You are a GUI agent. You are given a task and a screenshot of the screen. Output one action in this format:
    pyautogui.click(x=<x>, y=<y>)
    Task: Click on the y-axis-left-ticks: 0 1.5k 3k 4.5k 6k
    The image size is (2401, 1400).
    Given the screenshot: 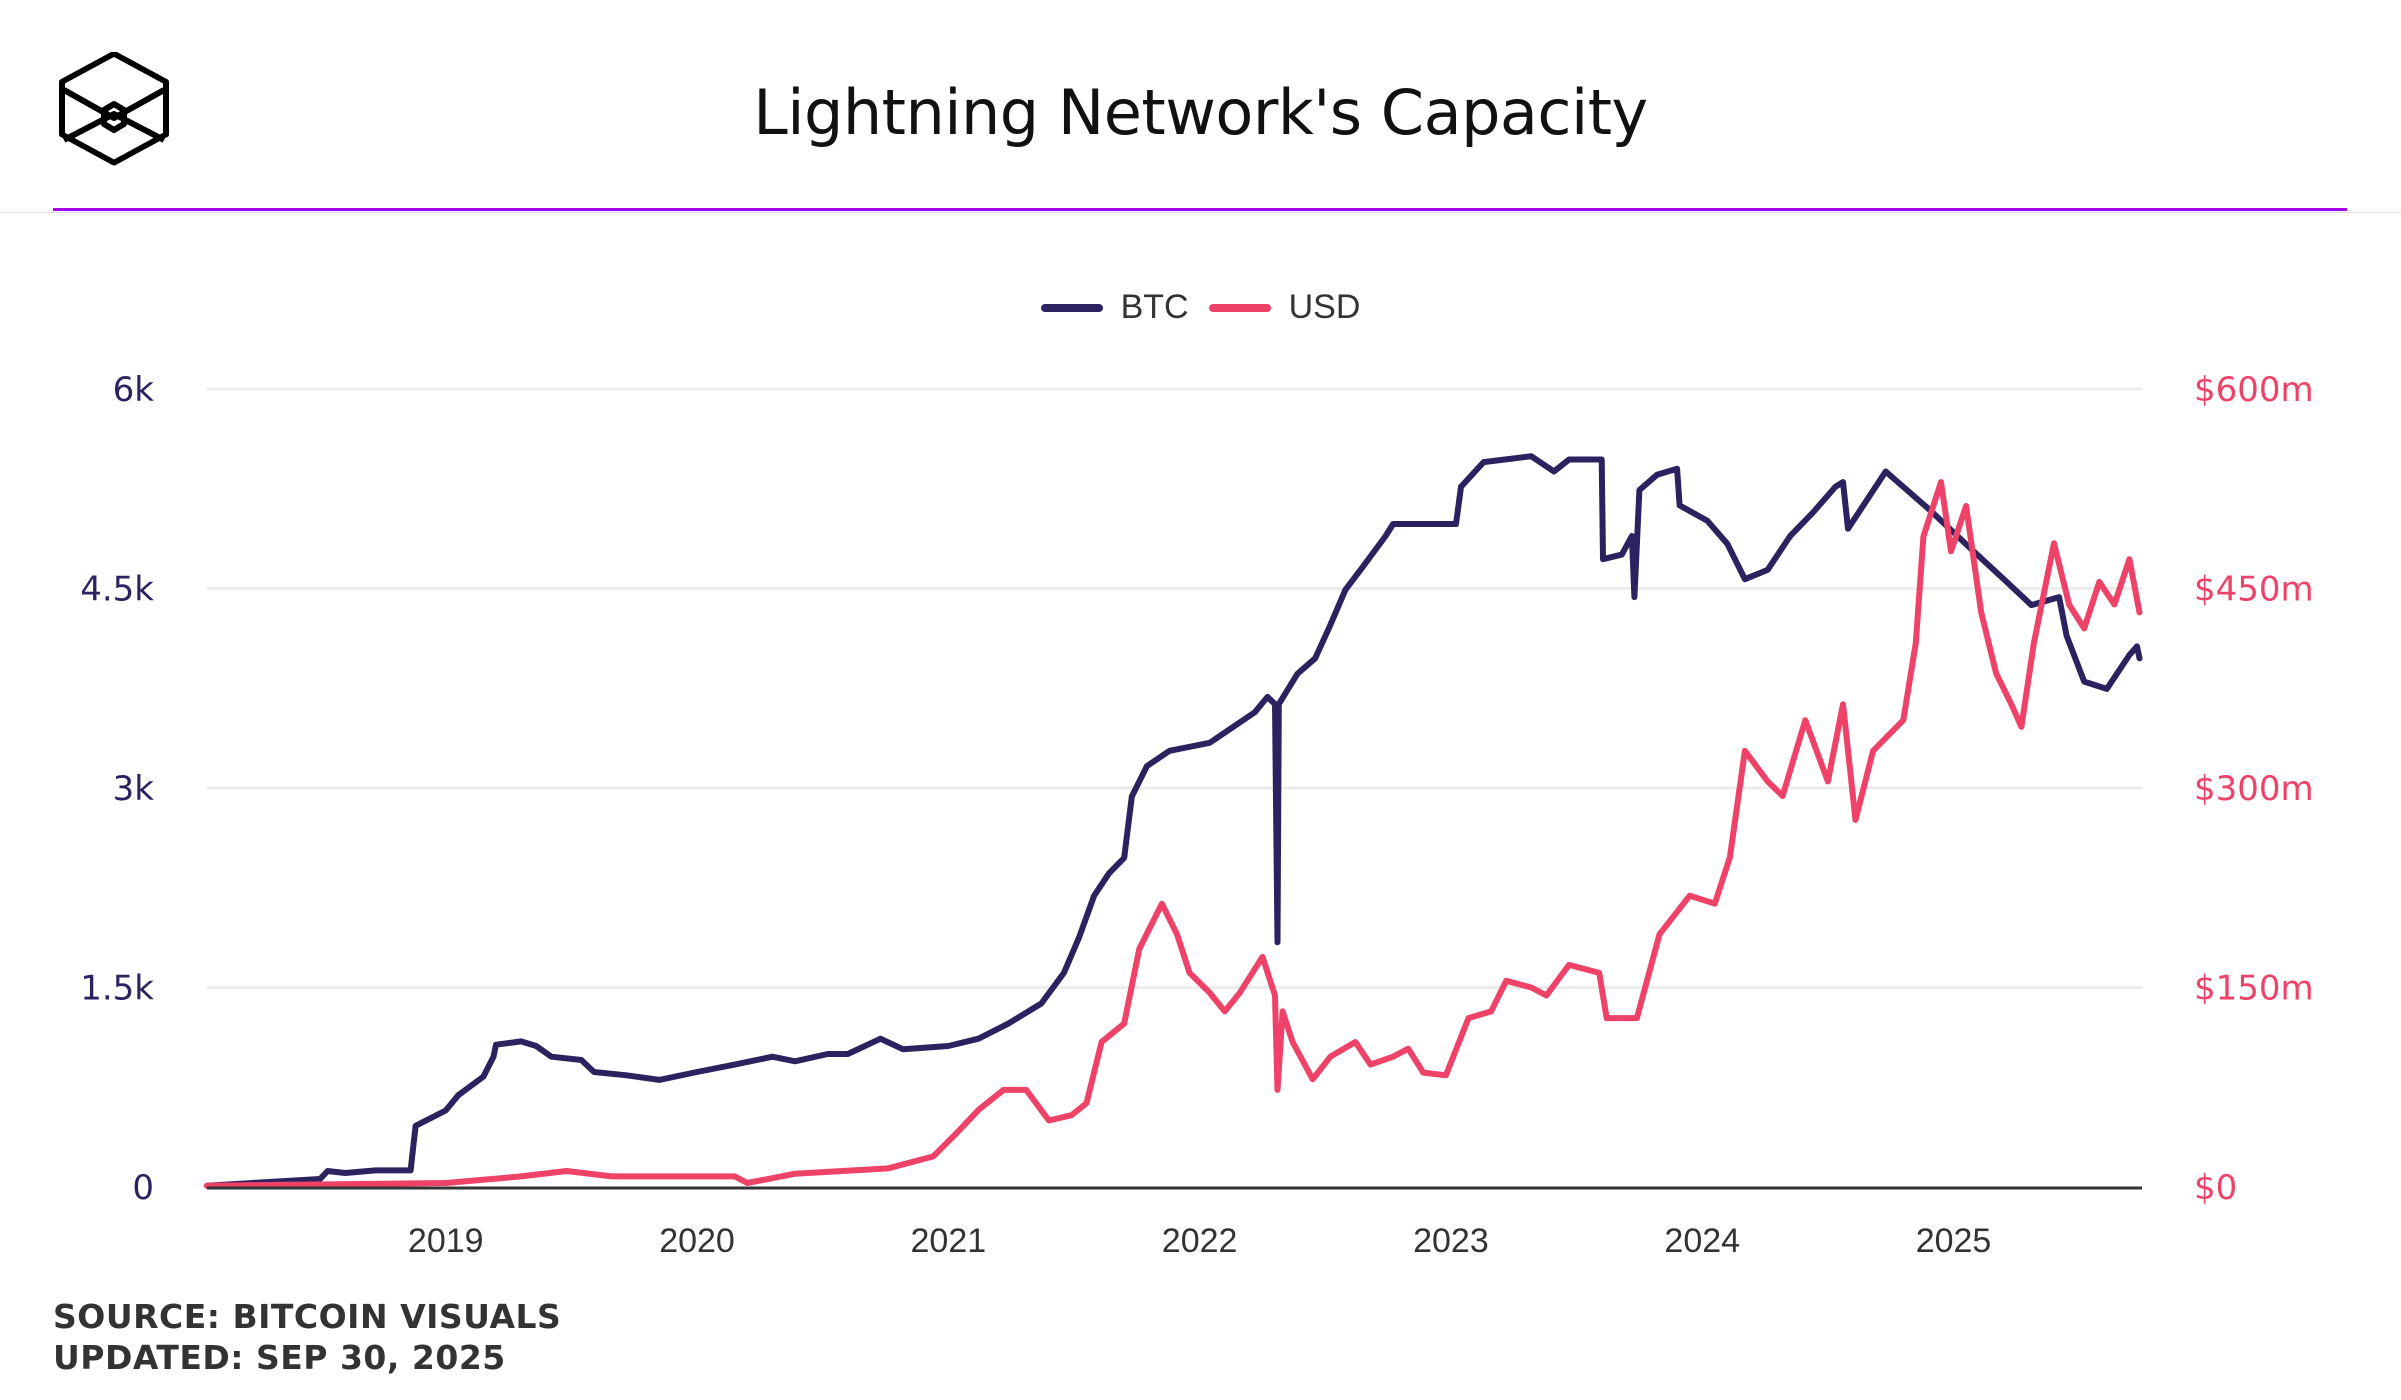 What is the action you would take?
    pyautogui.click(x=117, y=789)
    